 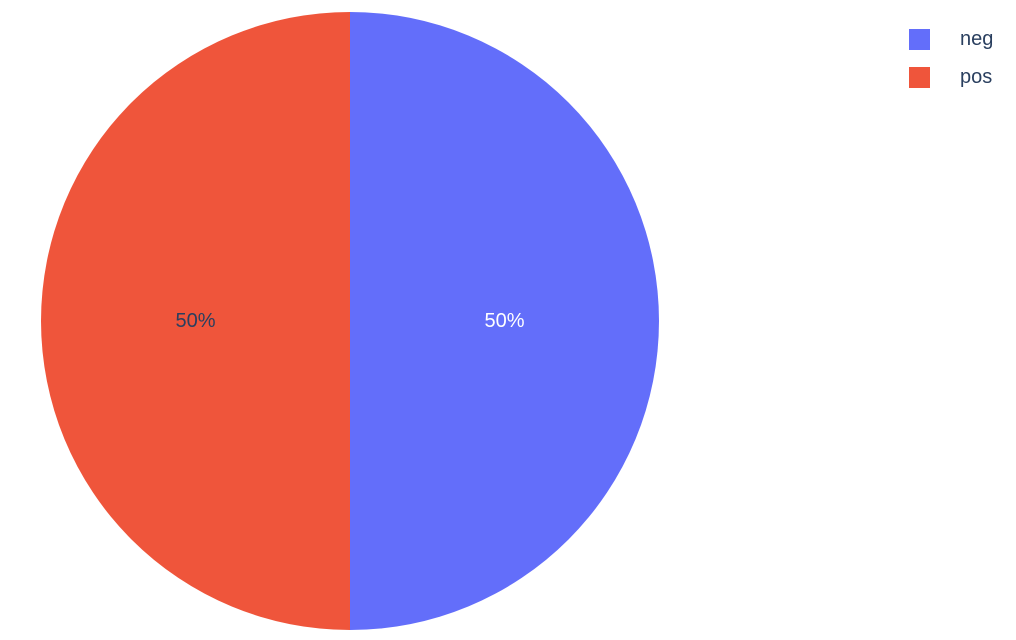 I want to click on slice-label-pos: 50%, so click(x=195, y=321).